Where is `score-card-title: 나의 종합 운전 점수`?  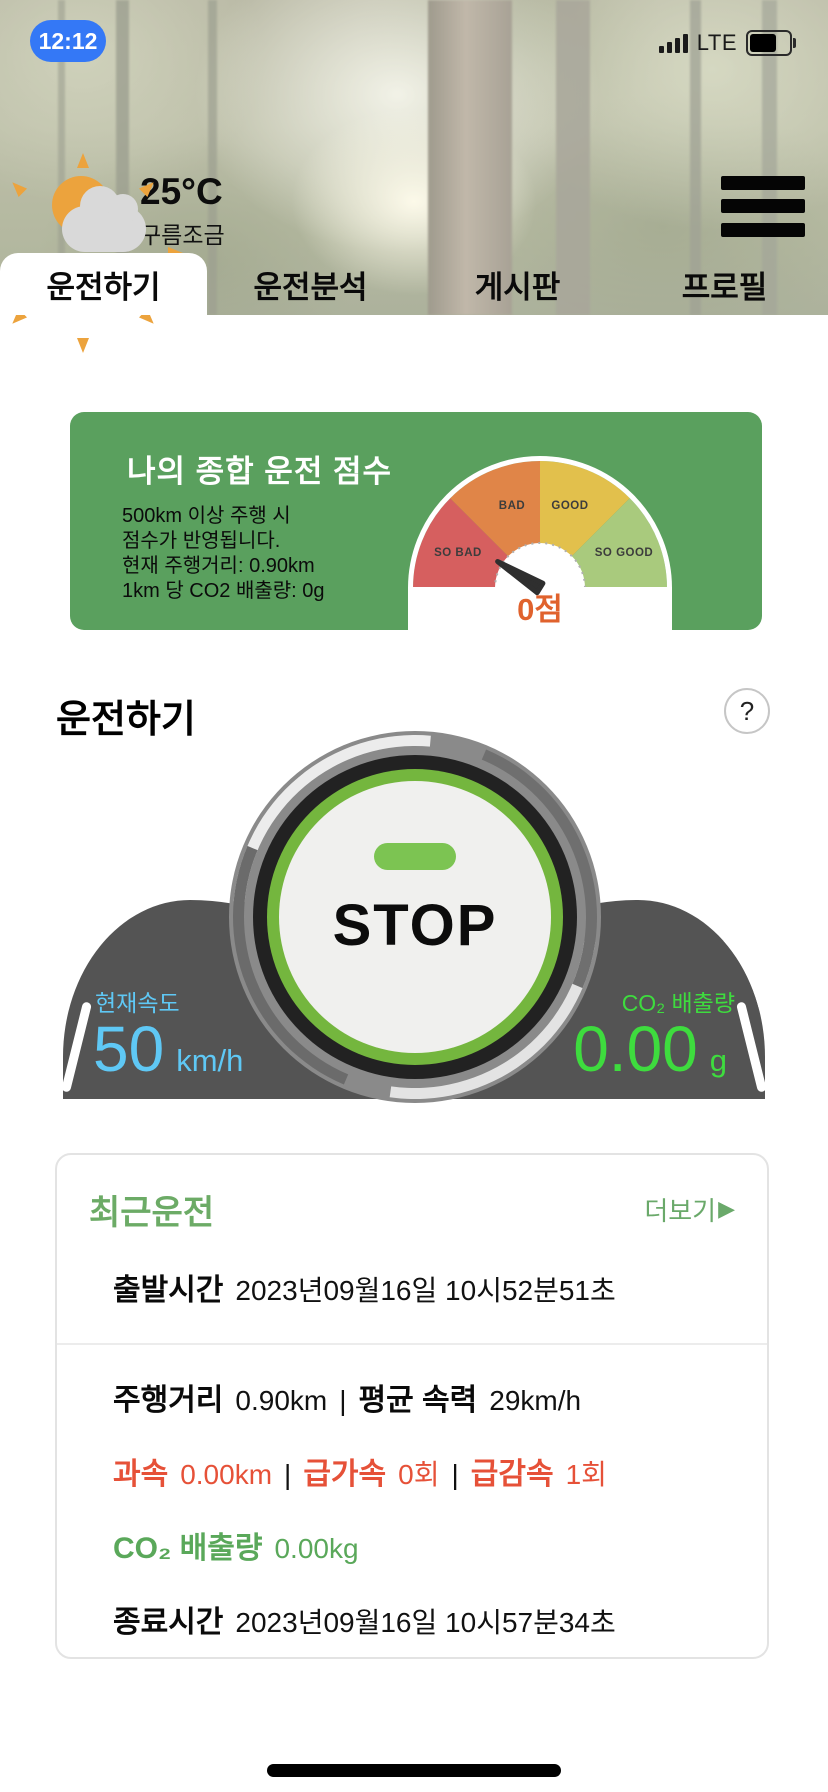 score-card-title: 나의 종합 운전 점수 is located at coordinates (259, 471).